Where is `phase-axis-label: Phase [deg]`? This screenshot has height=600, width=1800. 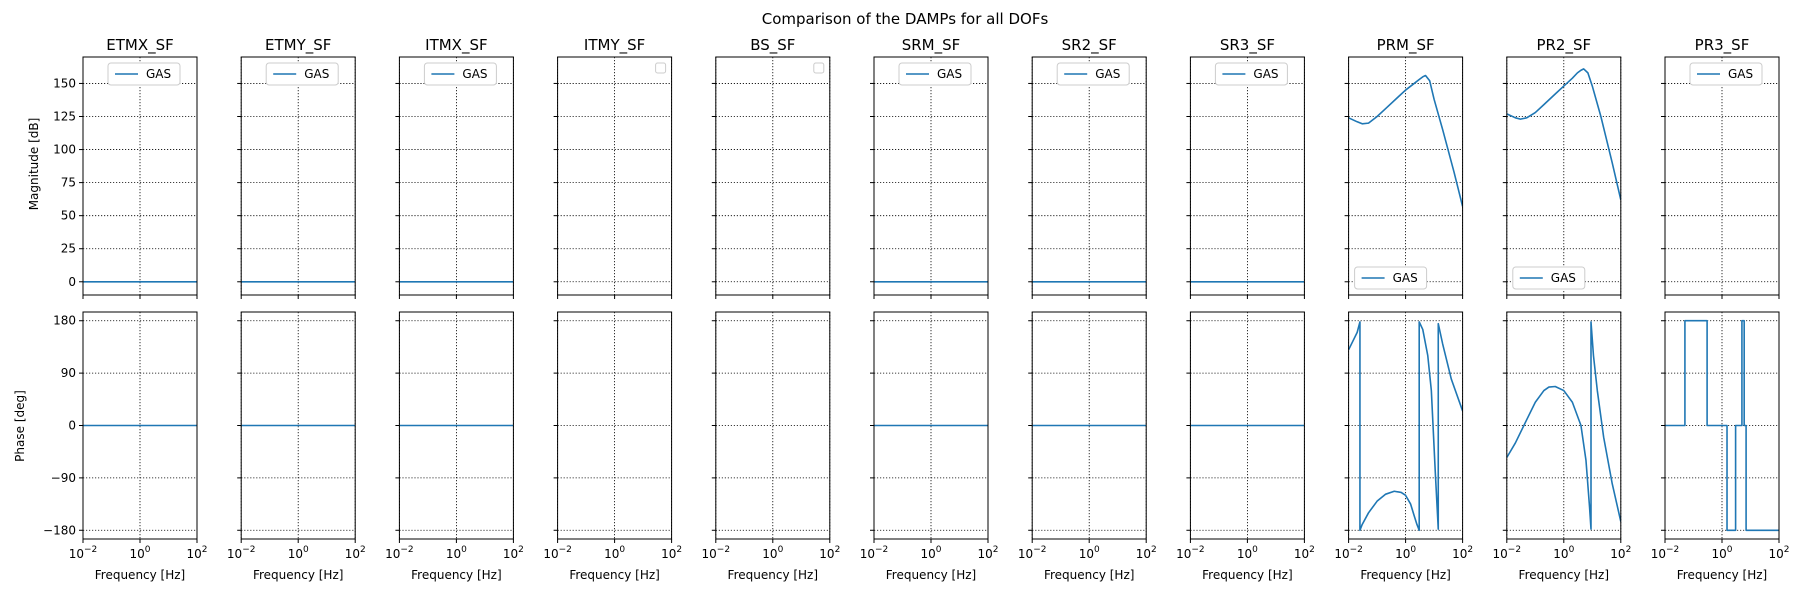
phase-axis-label: Phase [deg] is located at coordinates (20, 426).